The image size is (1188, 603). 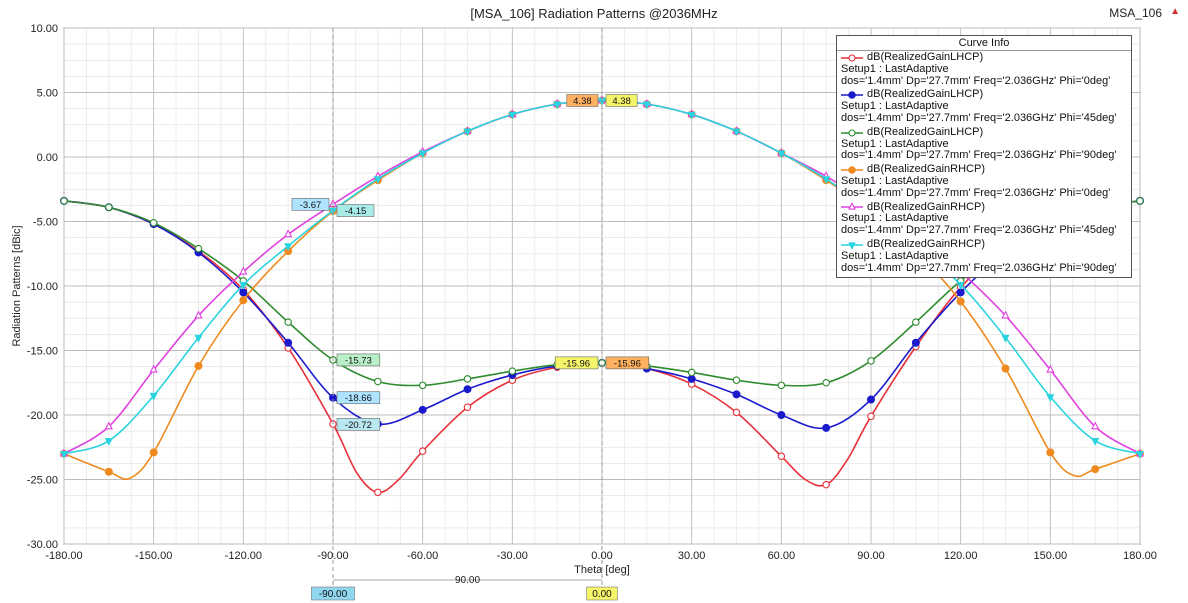 I want to click on annotation-label-0: -3.67, so click(x=311, y=205).